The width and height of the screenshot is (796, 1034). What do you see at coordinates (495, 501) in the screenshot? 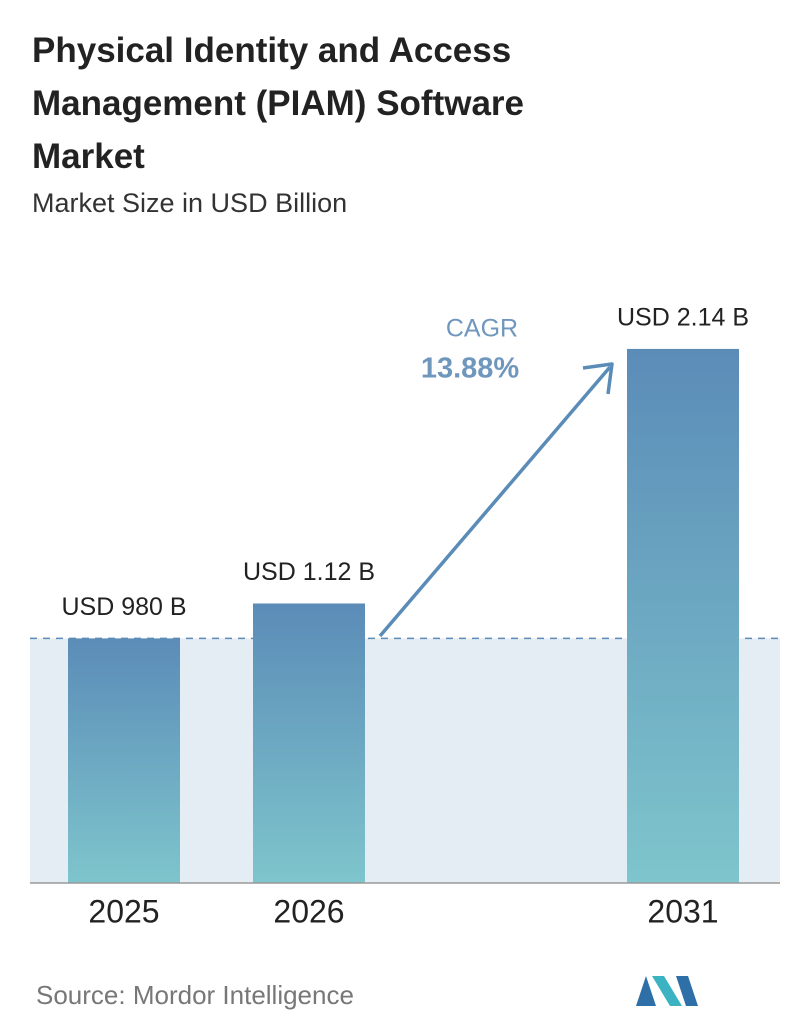
I see `cagr-arrow` at bounding box center [495, 501].